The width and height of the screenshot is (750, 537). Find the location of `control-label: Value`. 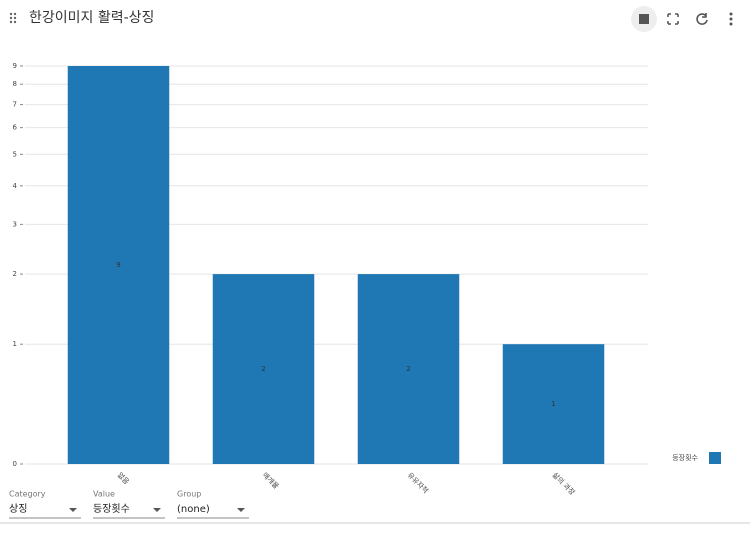

control-label: Value is located at coordinates (104, 494).